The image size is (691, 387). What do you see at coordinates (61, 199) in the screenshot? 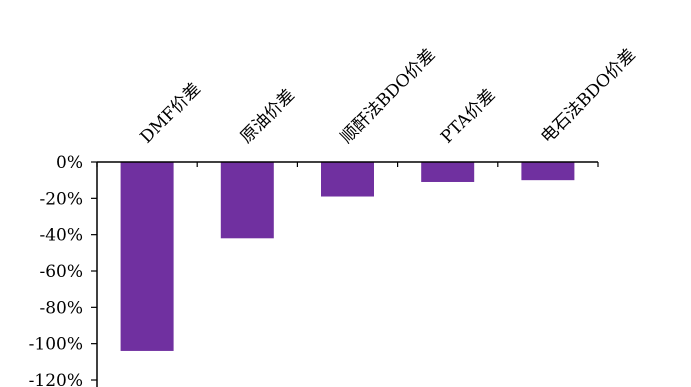
I see `y-tick-label: -20%` at bounding box center [61, 199].